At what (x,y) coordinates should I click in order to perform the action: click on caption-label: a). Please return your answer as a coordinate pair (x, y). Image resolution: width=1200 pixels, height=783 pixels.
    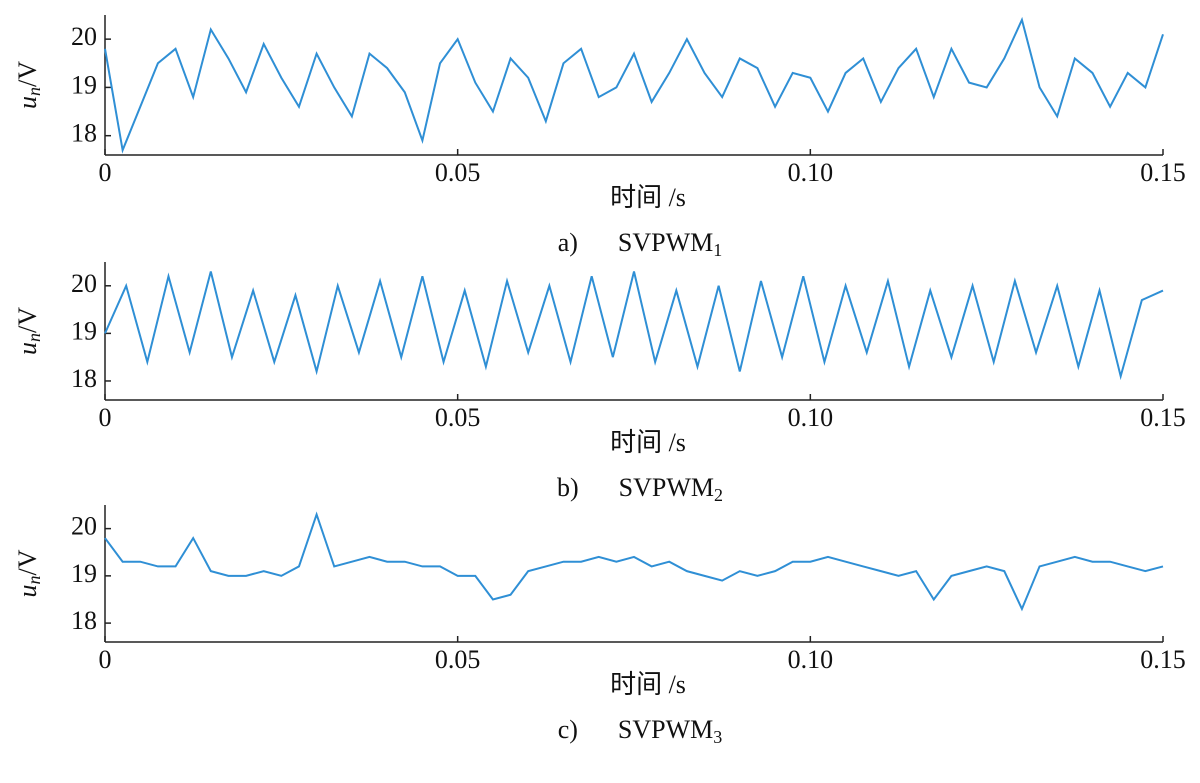
    Looking at the image, I should click on (568, 242).